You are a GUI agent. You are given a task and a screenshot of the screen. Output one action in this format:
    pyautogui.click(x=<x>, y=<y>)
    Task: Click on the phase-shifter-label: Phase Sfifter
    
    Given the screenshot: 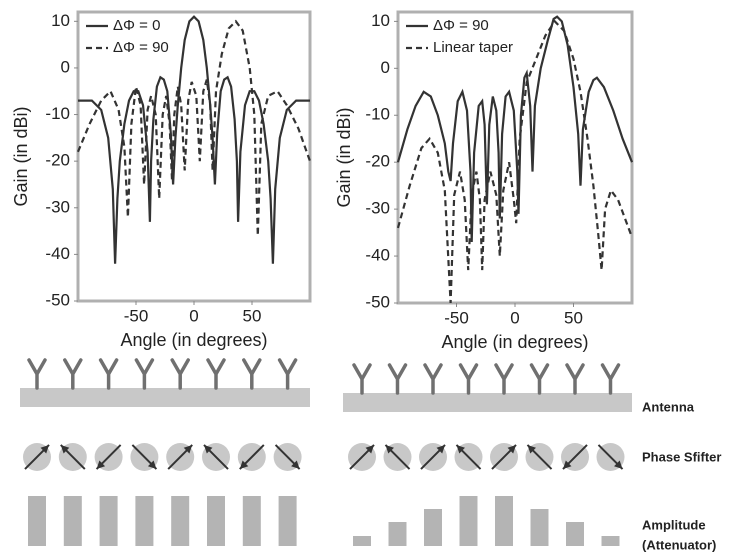 What is the action you would take?
    pyautogui.click(x=681, y=456)
    